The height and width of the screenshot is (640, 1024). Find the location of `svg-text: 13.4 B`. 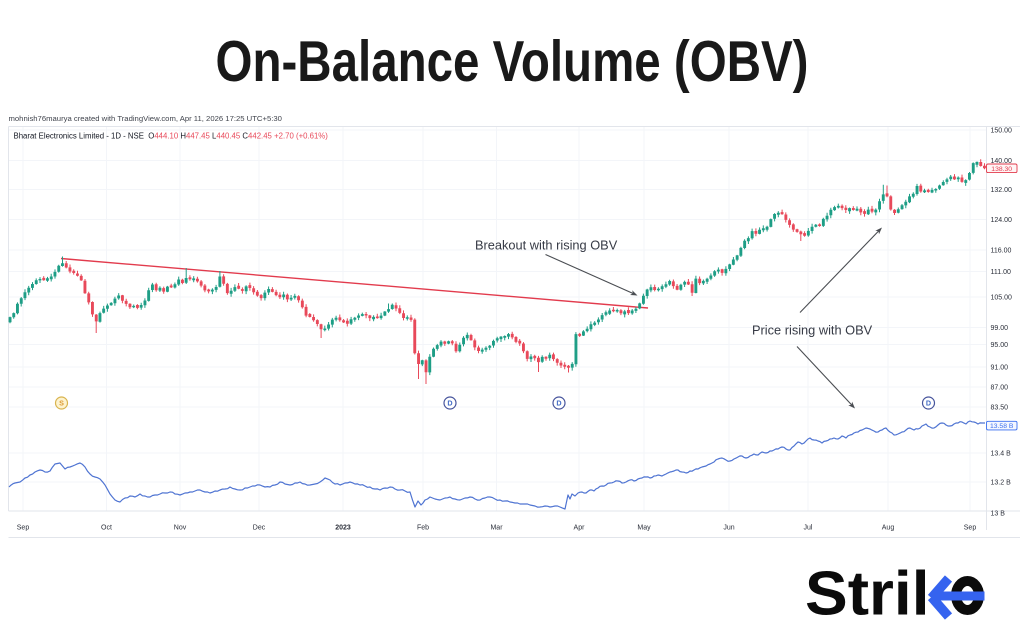

svg-text: 13.4 B is located at coordinates (1001, 454).